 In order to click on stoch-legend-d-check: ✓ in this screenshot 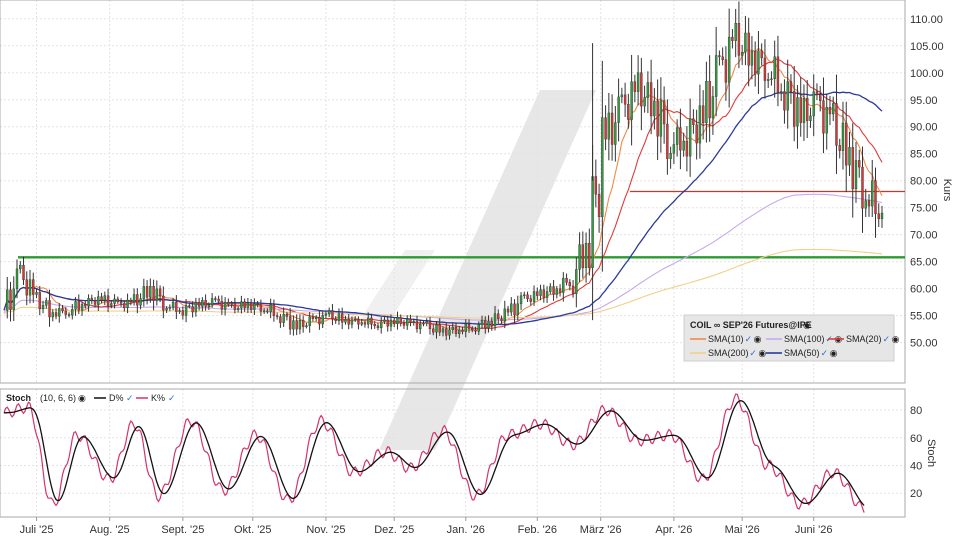, I will do `click(130, 398)`.